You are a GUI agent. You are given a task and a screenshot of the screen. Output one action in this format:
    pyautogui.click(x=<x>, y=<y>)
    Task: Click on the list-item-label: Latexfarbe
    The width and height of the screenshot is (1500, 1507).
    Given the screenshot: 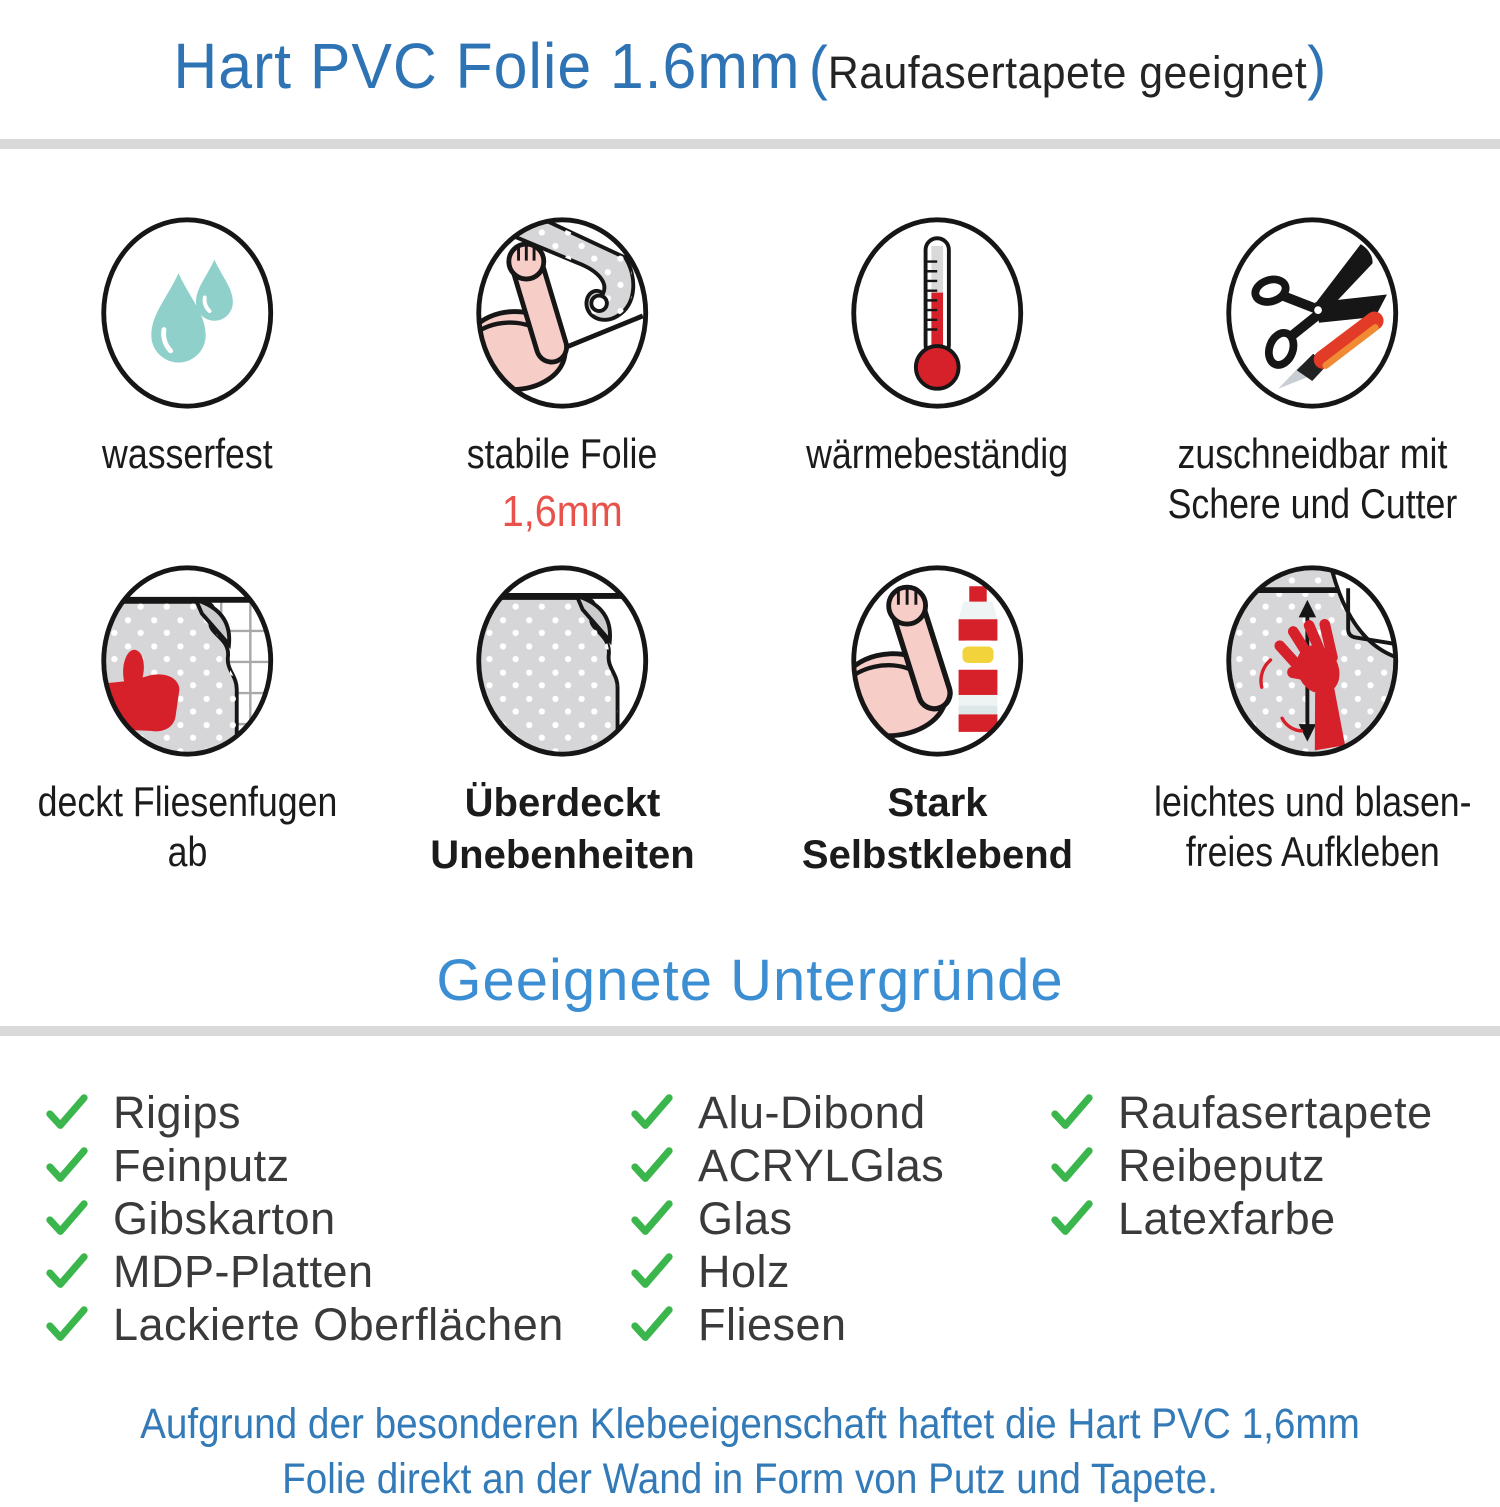 What is the action you would take?
    pyautogui.click(x=1227, y=1218)
    